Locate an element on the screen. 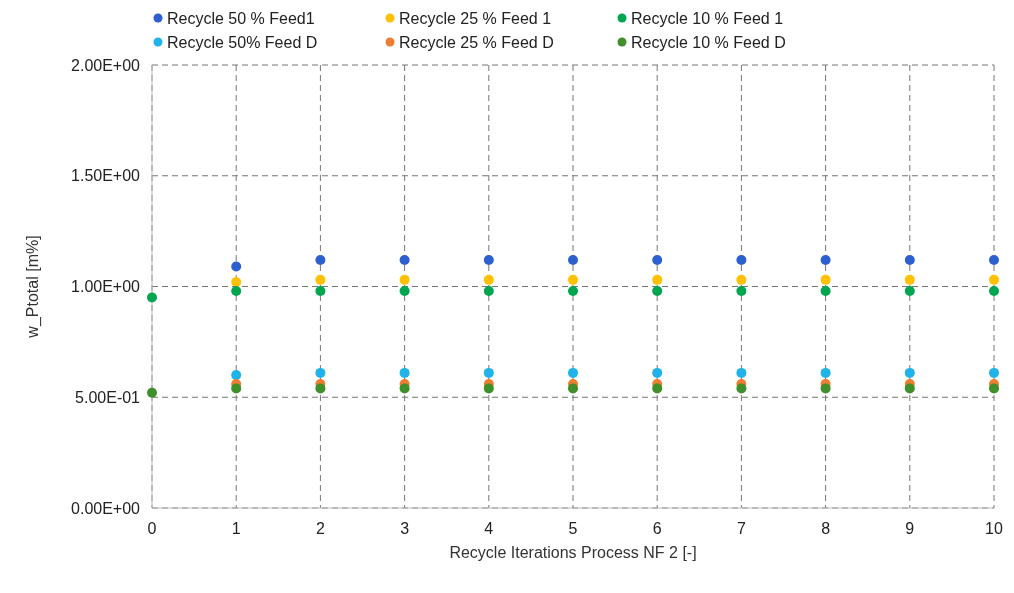 This screenshot has width=1014, height=593. y-tick-label: 0.00E+00 is located at coordinates (106, 508).